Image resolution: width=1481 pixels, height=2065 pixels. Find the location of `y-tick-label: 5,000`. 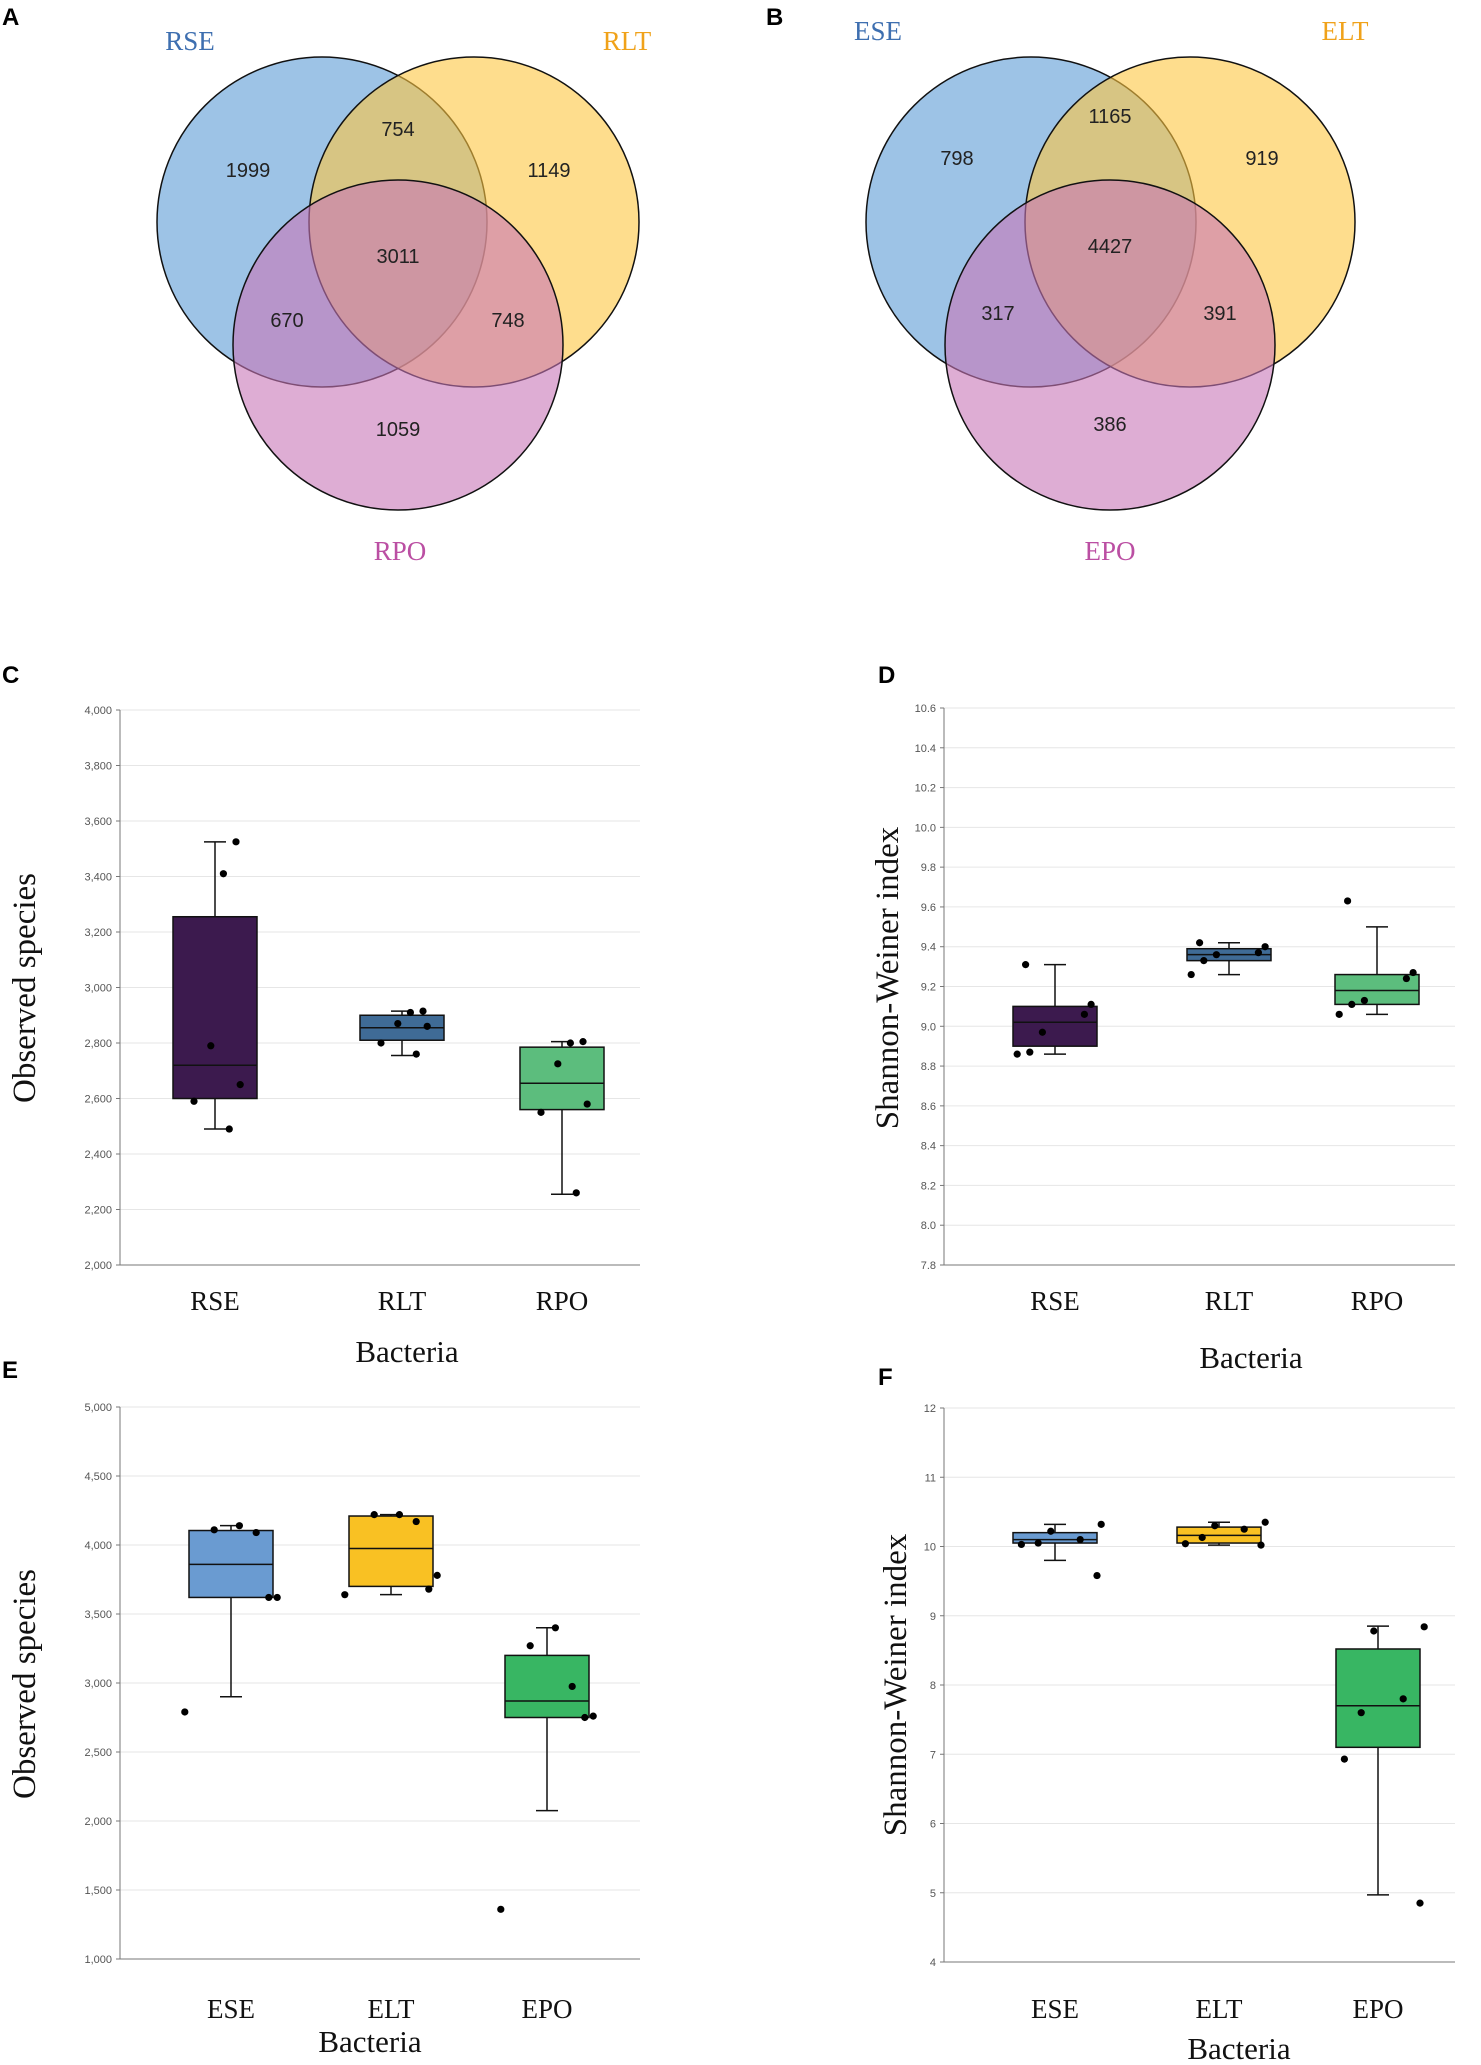

y-tick-label: 5,000 is located at coordinates (98, 1408).